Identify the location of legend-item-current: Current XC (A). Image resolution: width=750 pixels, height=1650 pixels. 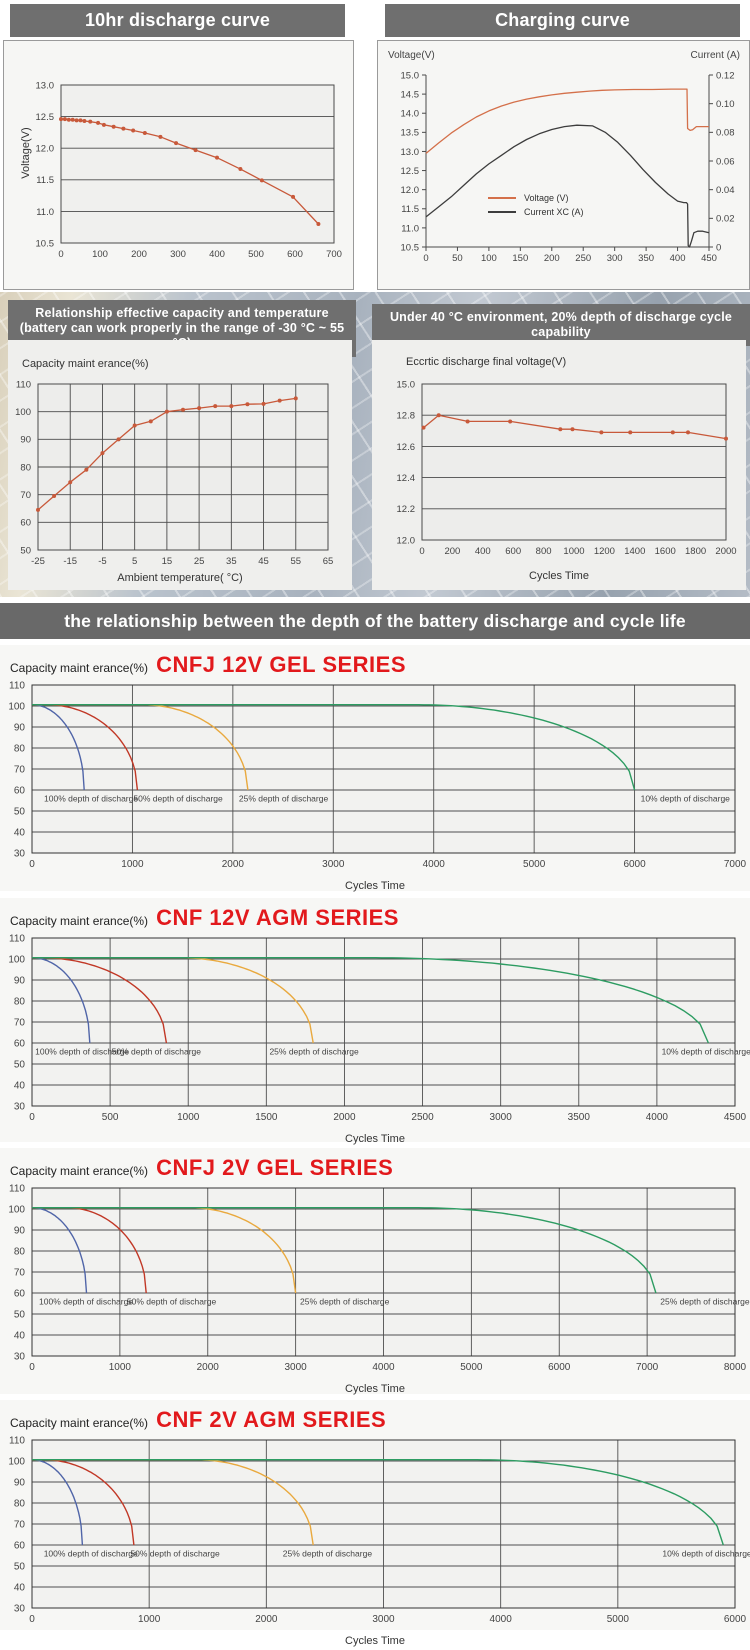
(536, 212).